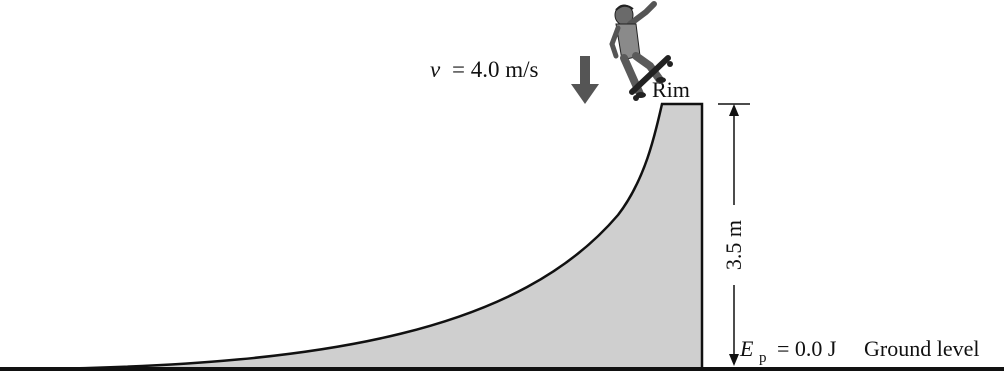 This screenshot has height=377, width=1004. What do you see at coordinates (733, 245) in the screenshot?
I see `height-label: 3.5 m` at bounding box center [733, 245].